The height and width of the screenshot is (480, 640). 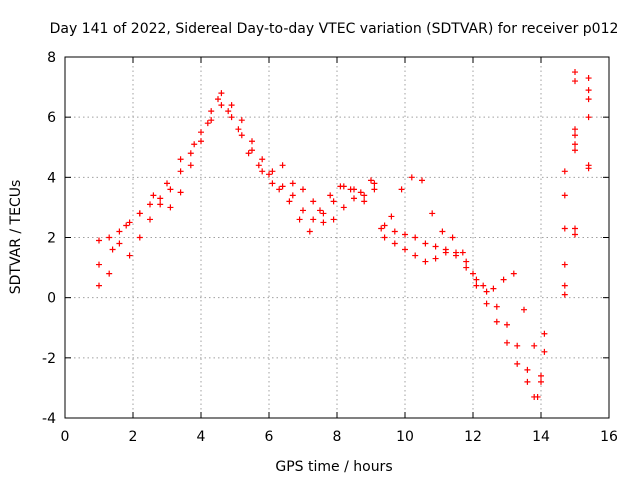 I want to click on x-tick-label: 0, so click(x=65, y=437).